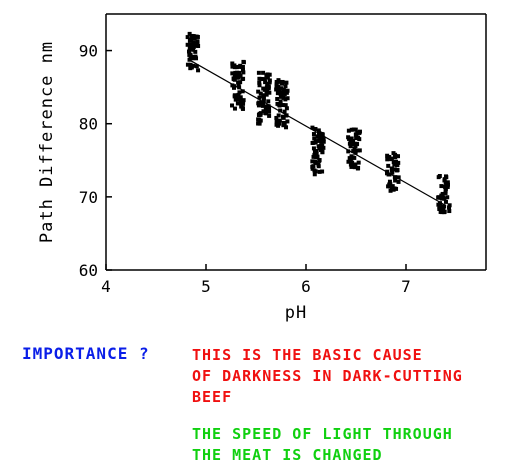 The image size is (510, 474). What do you see at coordinates (306, 286) in the screenshot?
I see `x-tick-label: 6` at bounding box center [306, 286].